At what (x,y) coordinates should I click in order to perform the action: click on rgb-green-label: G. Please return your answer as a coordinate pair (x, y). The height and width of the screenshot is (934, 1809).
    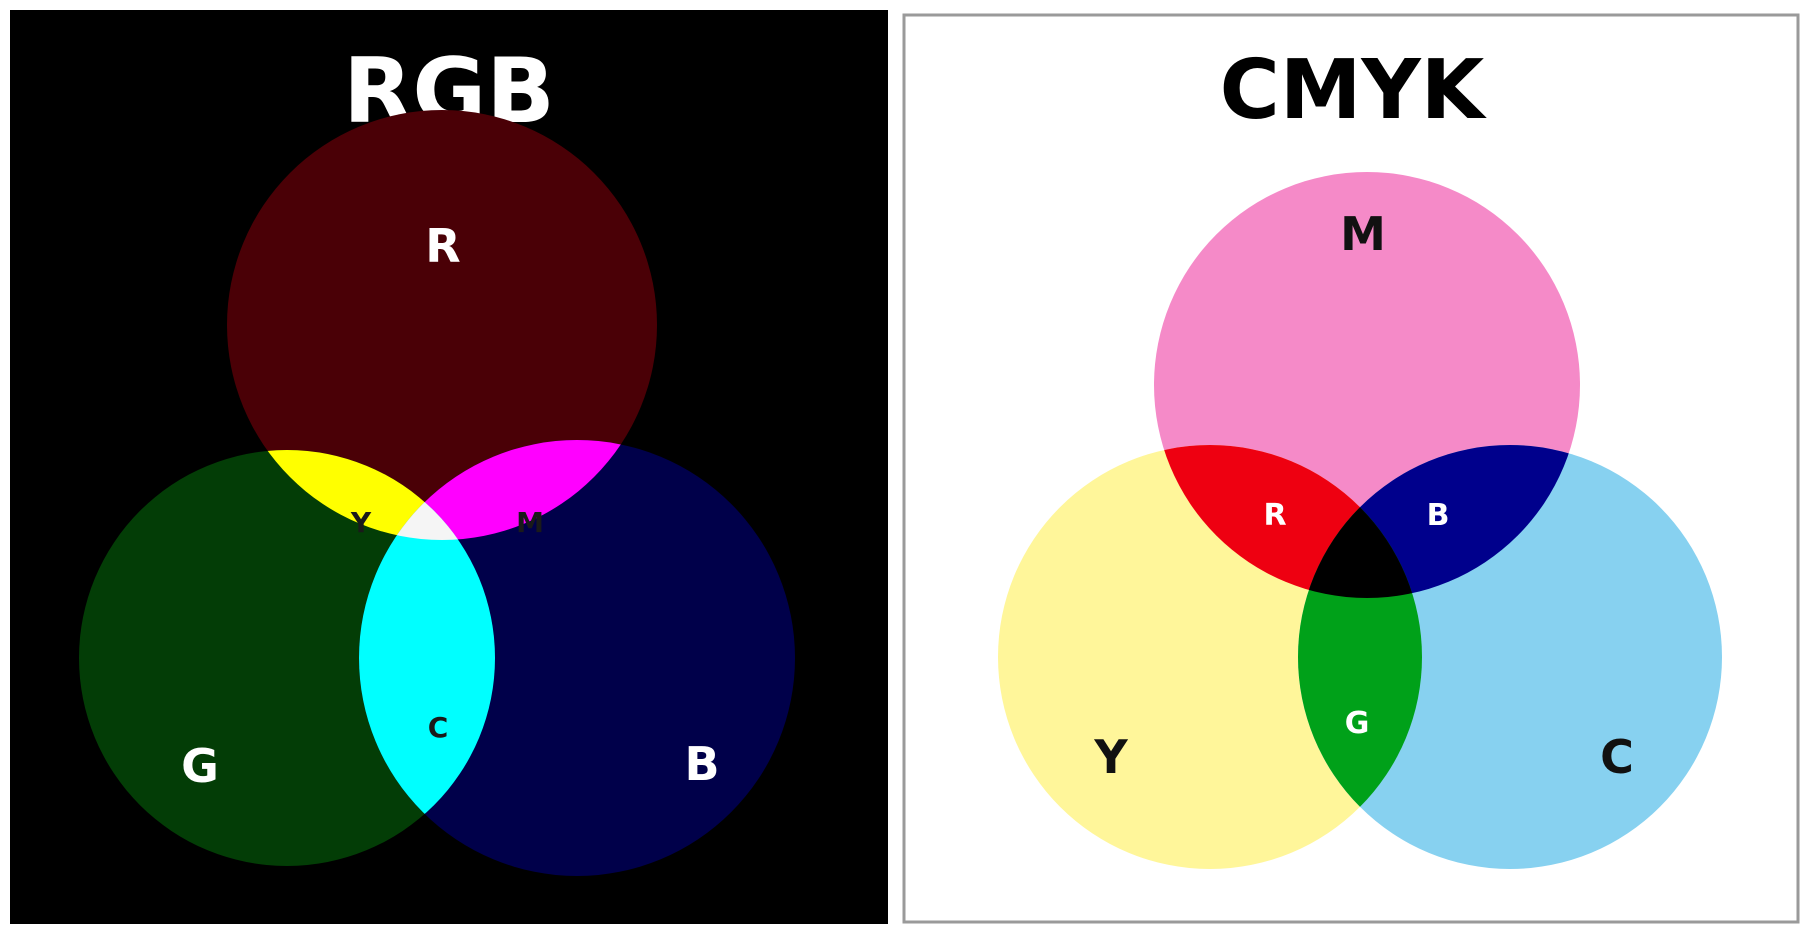
    Looking at the image, I should click on (200, 766).